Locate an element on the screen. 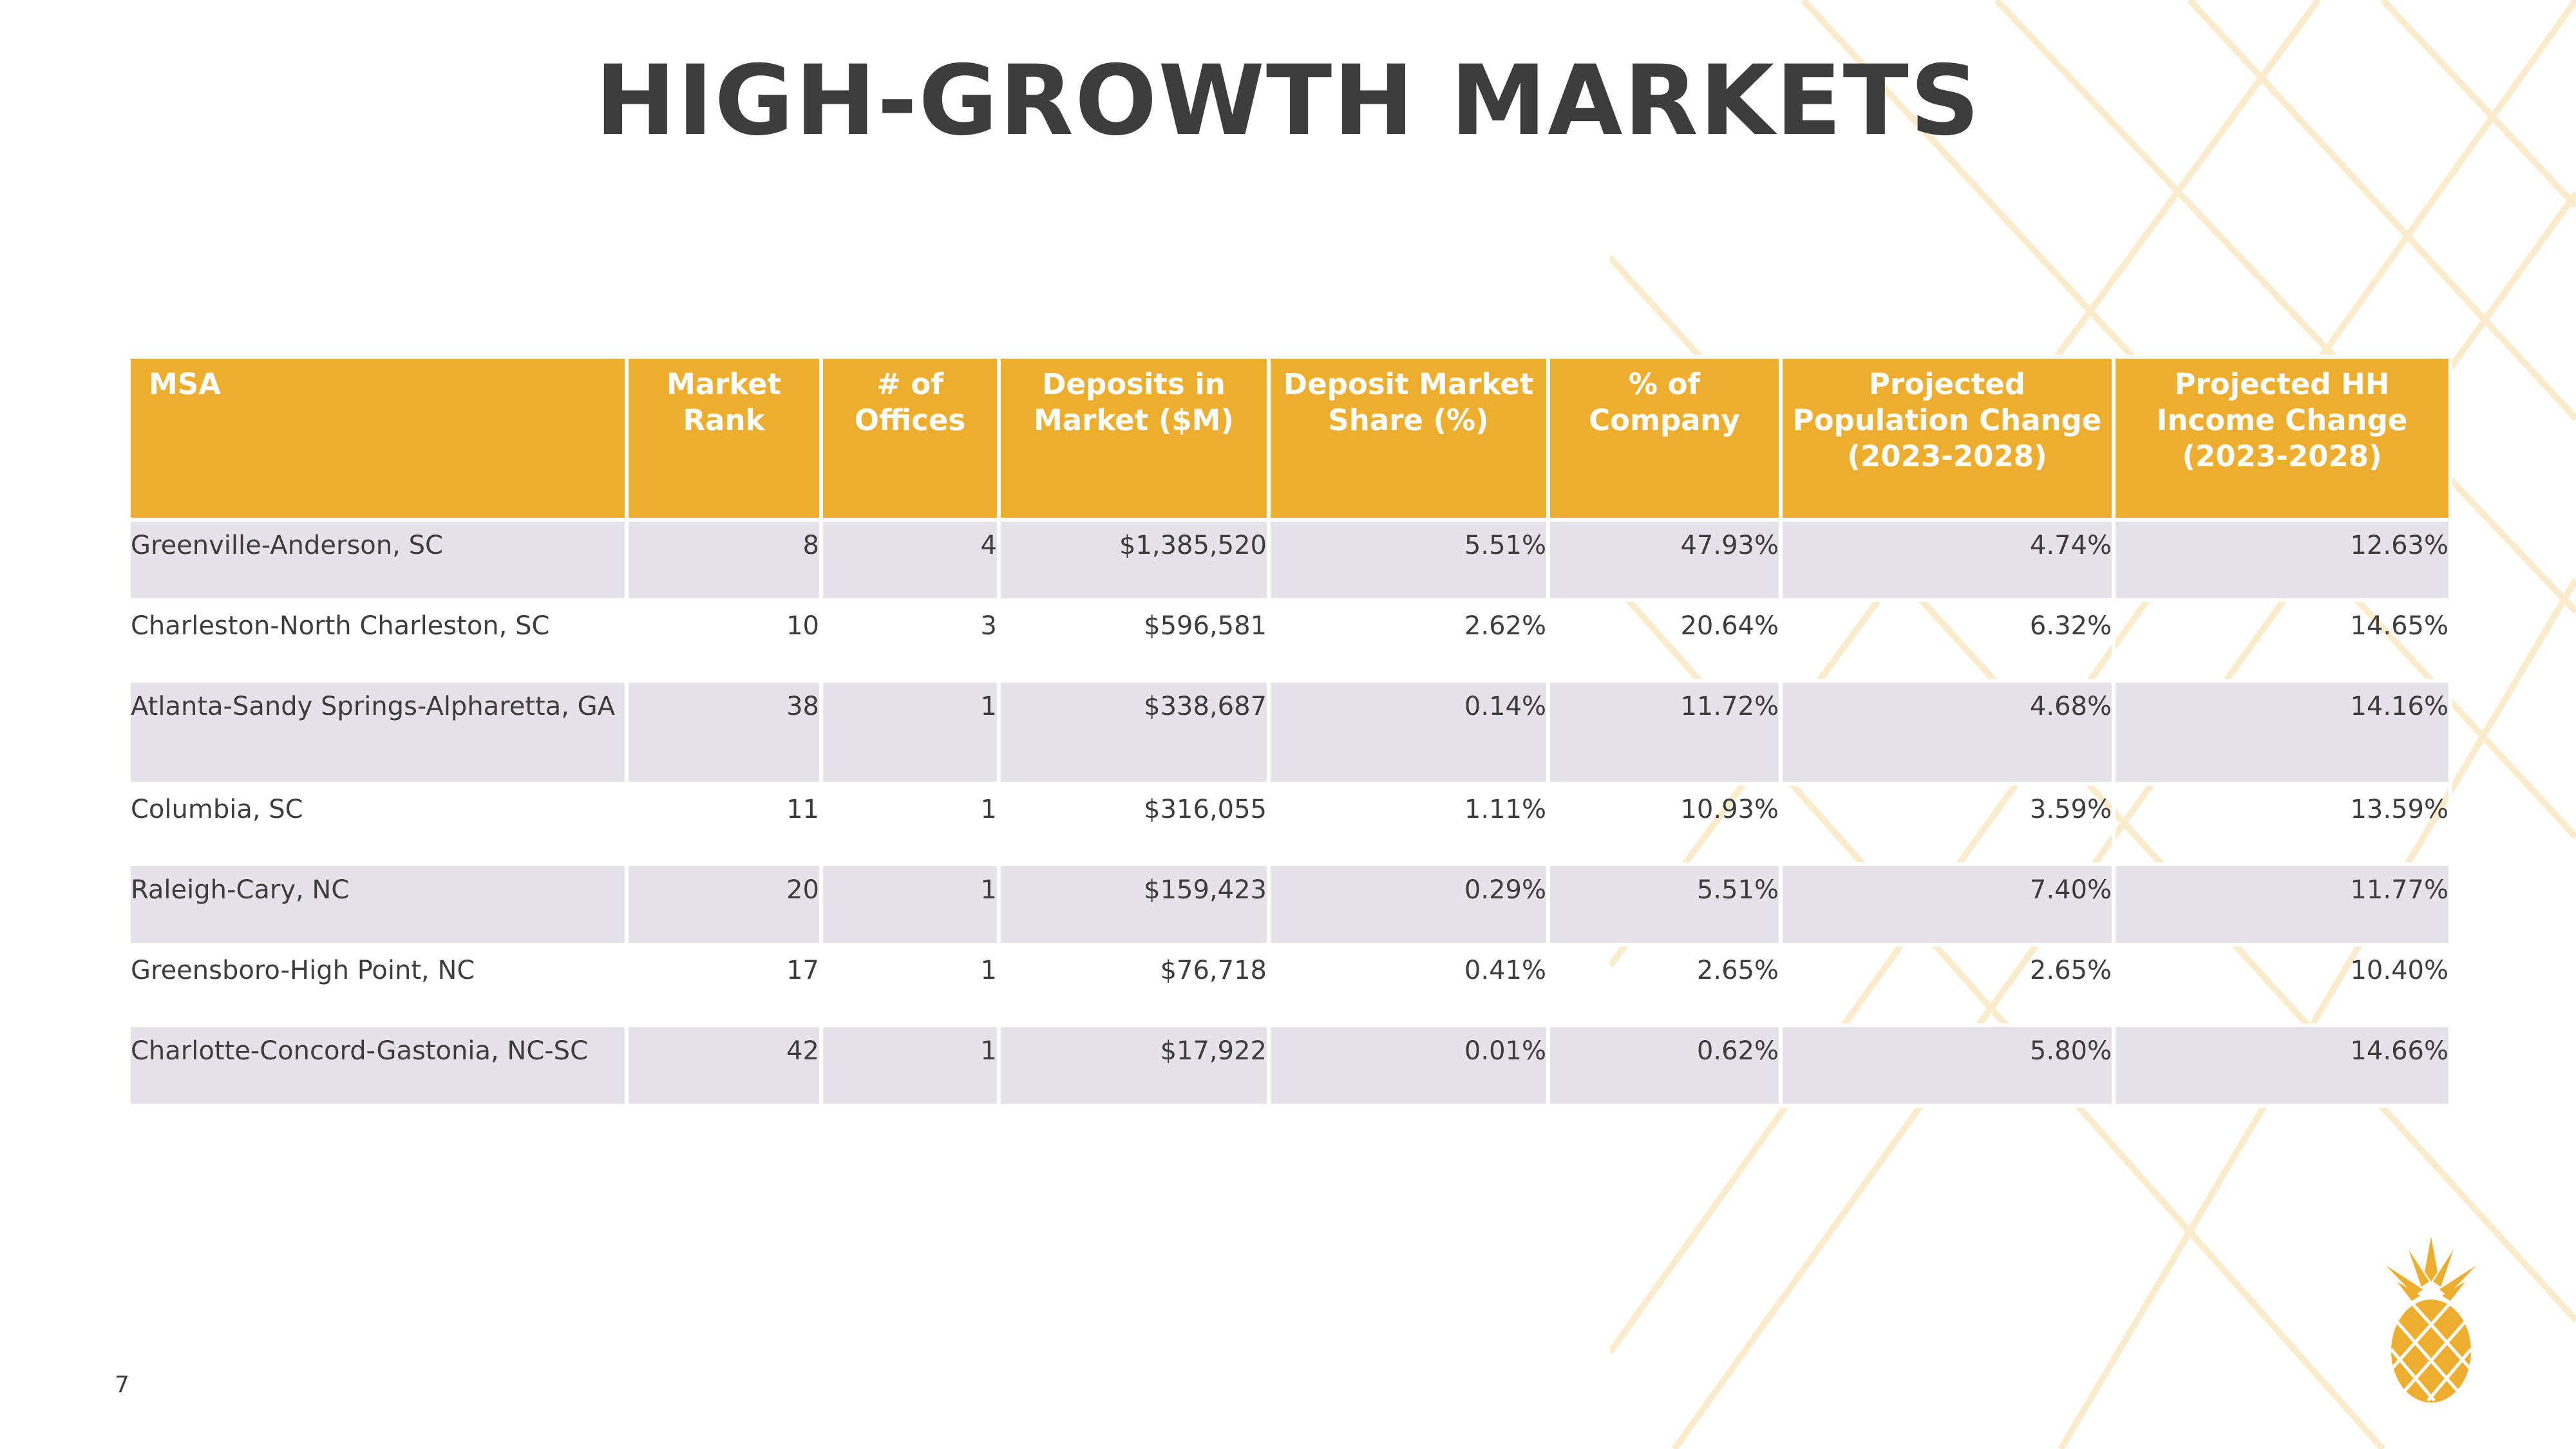 Image resolution: width=2576 pixels, height=1449 pixels. cell-income: 10.40% is located at coordinates (2282, 985).